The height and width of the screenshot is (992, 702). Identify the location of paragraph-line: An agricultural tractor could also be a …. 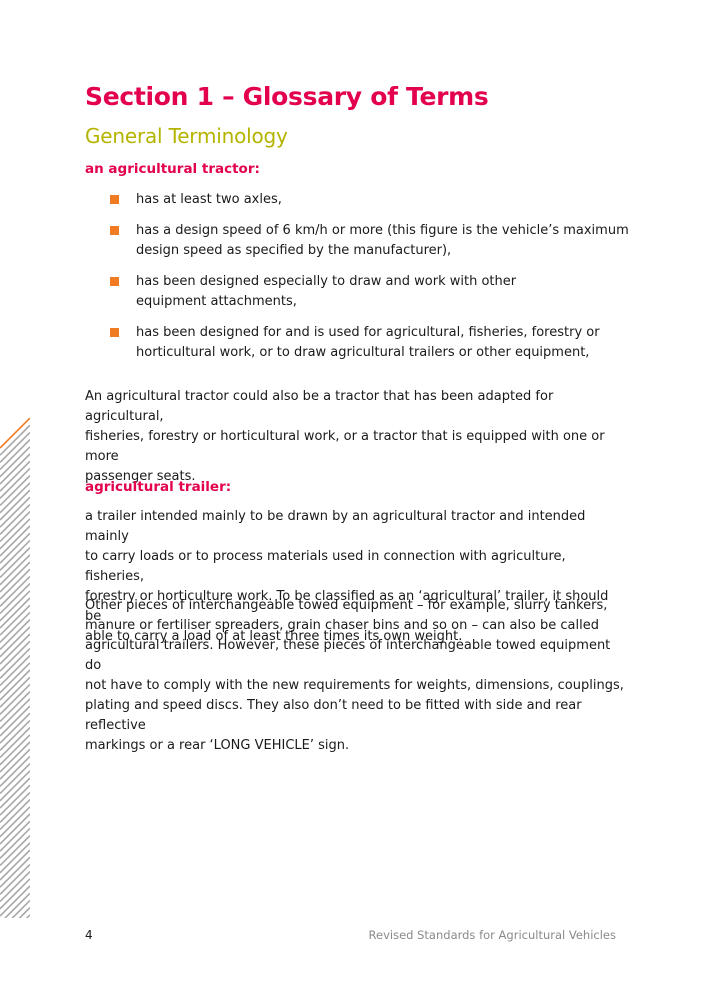
(319, 406).